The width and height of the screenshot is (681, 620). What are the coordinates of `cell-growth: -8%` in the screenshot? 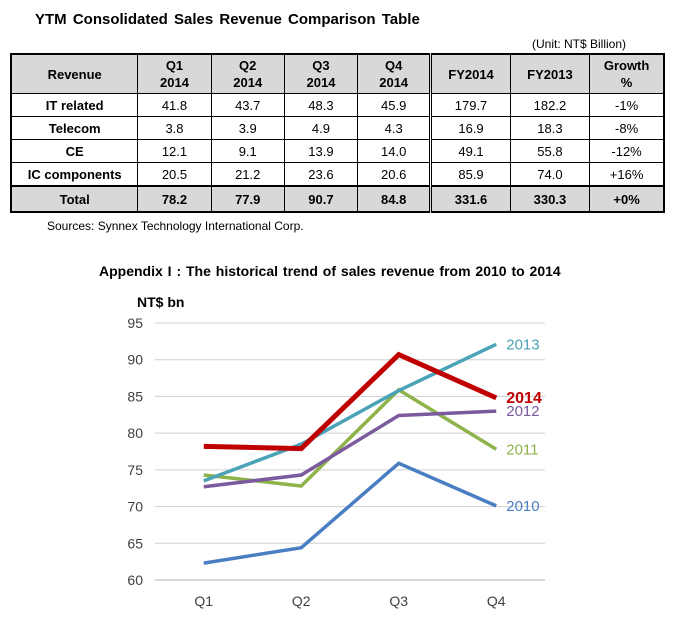 It's located at (627, 128).